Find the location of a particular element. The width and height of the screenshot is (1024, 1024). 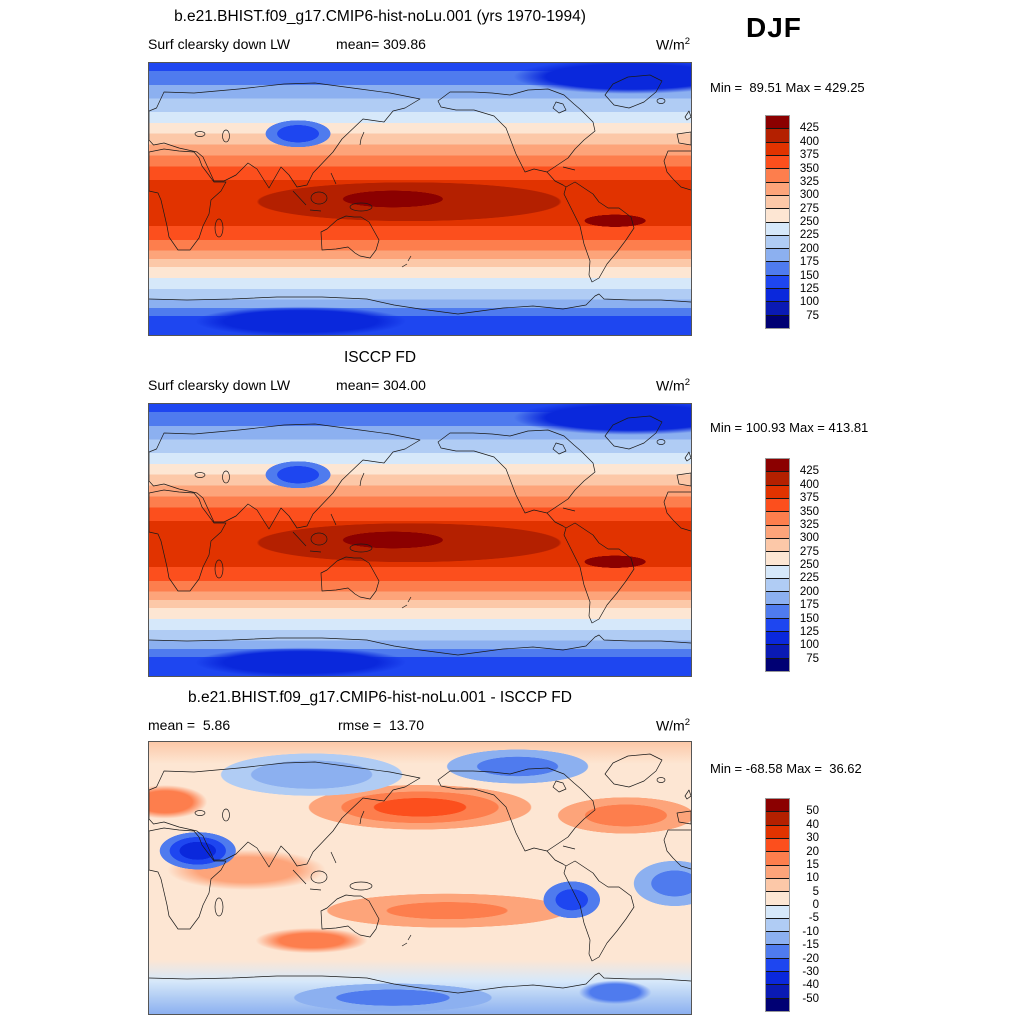

diff-subtitle-row: mean = 5.86 rmse = 13.70 W/m2 is located at coordinates (419, 726).